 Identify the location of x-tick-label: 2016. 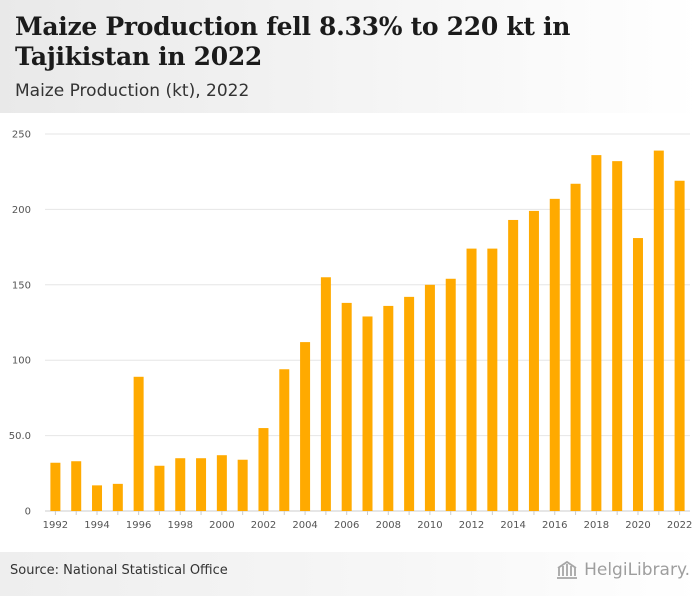
(554, 525).